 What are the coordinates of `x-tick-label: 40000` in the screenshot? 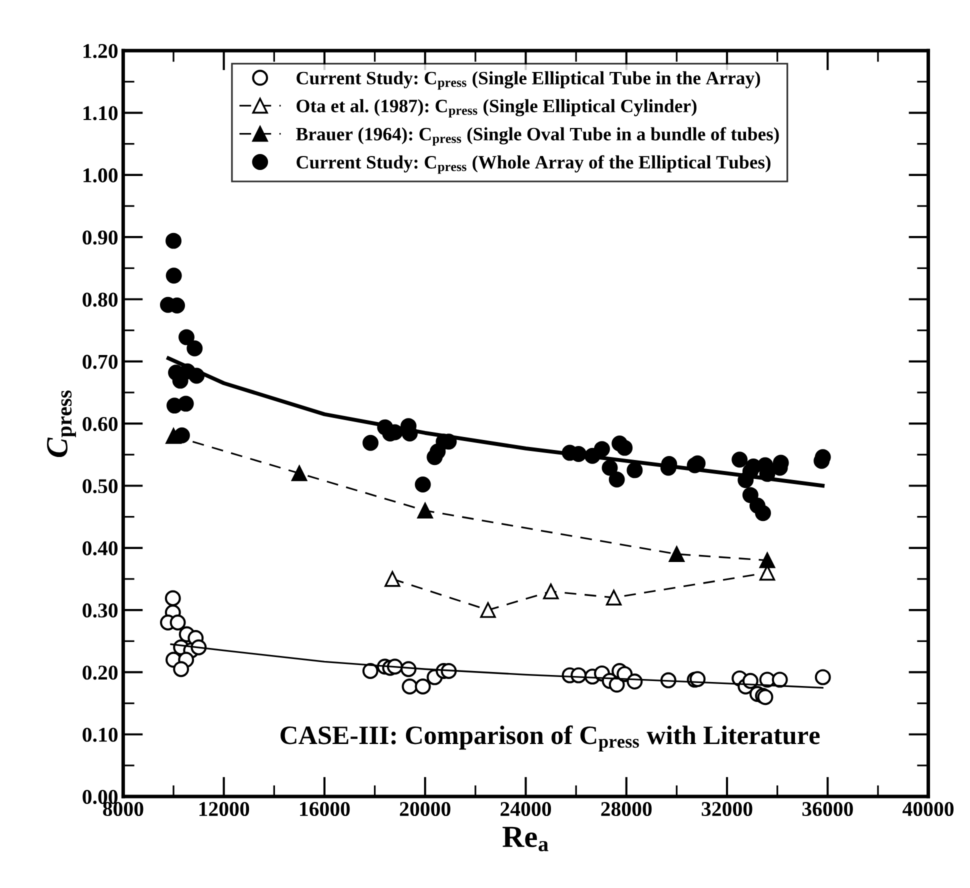 It's located at (928, 809).